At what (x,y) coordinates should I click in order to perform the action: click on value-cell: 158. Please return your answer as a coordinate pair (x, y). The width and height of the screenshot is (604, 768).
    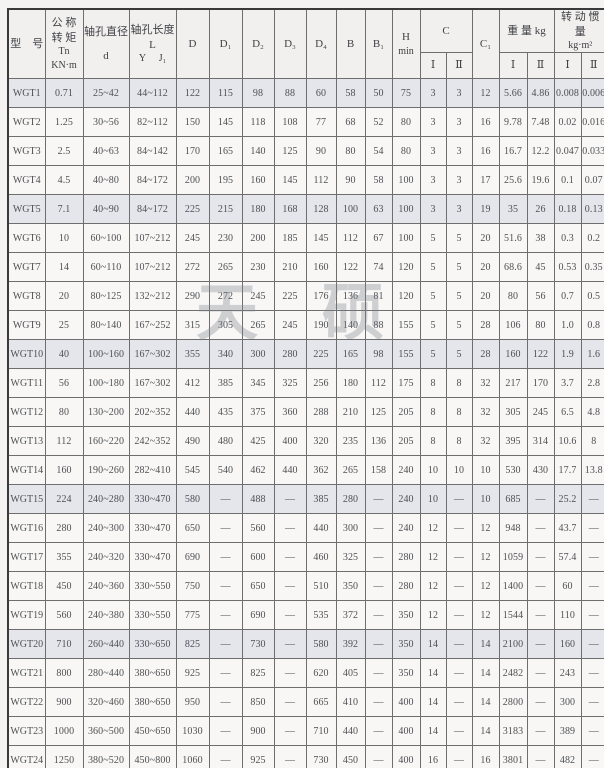
    Looking at the image, I should click on (378, 470).